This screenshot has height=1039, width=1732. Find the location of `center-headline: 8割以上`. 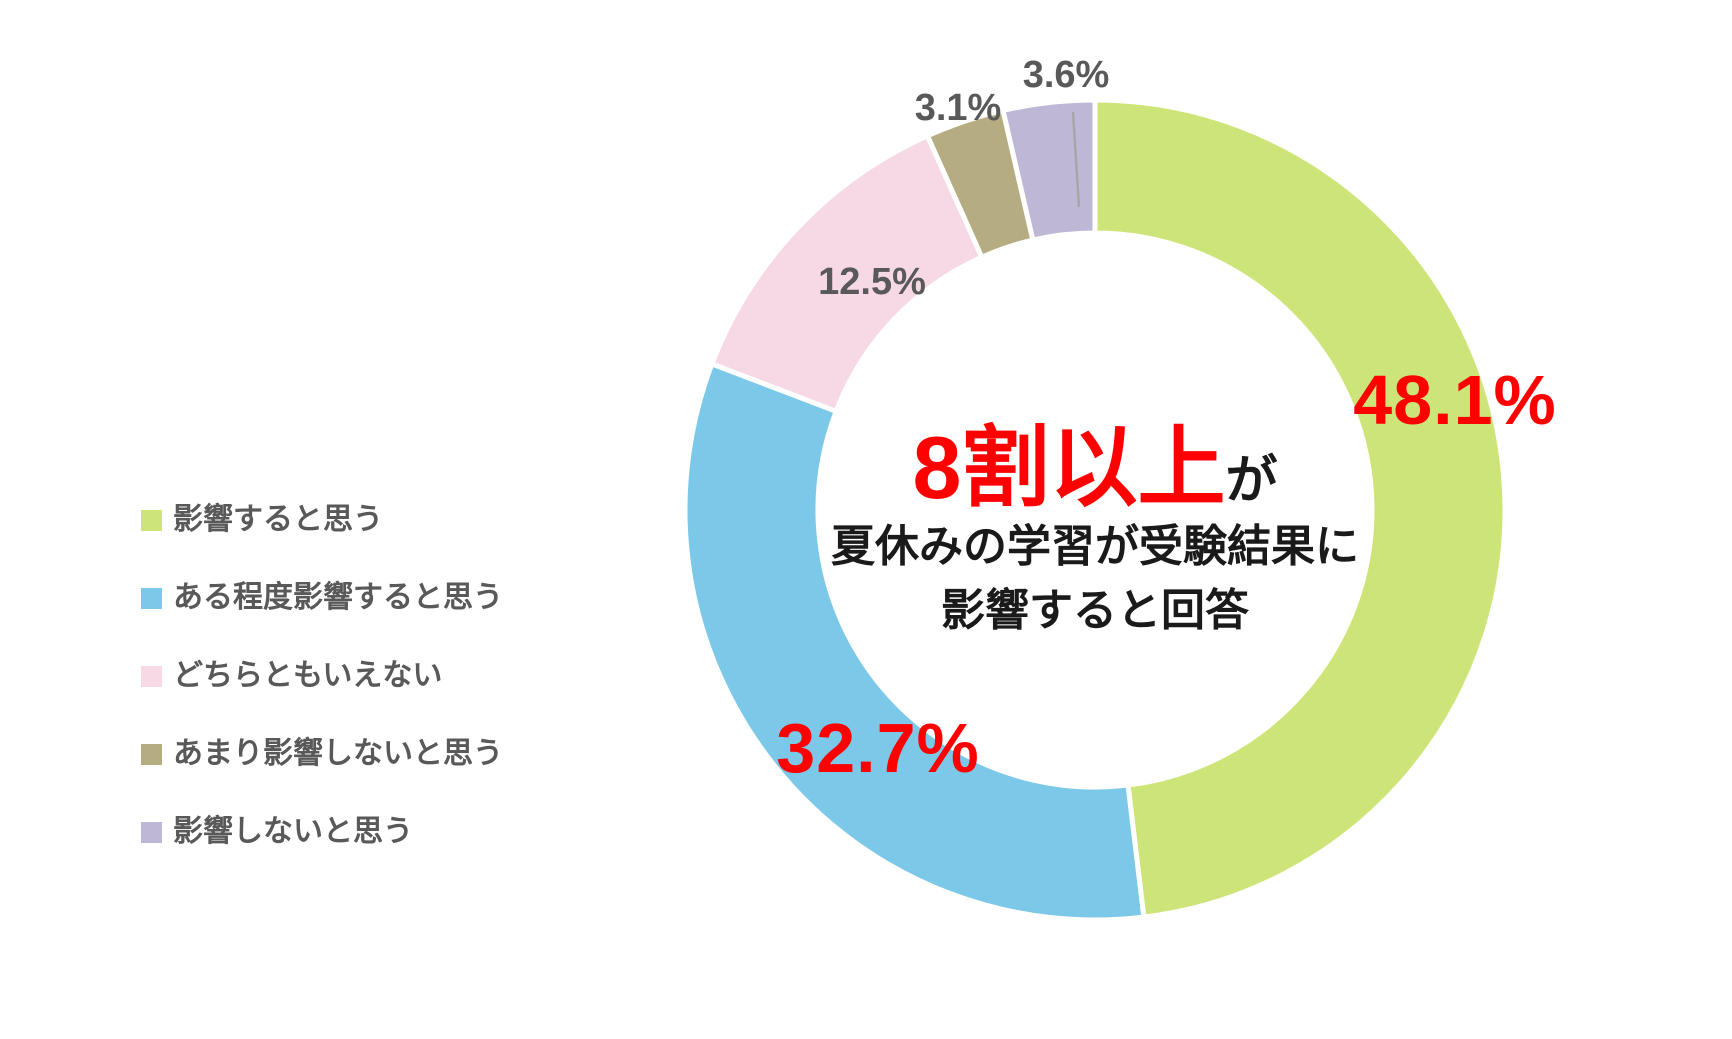

center-headline: 8割以上 is located at coordinates (1069, 467).